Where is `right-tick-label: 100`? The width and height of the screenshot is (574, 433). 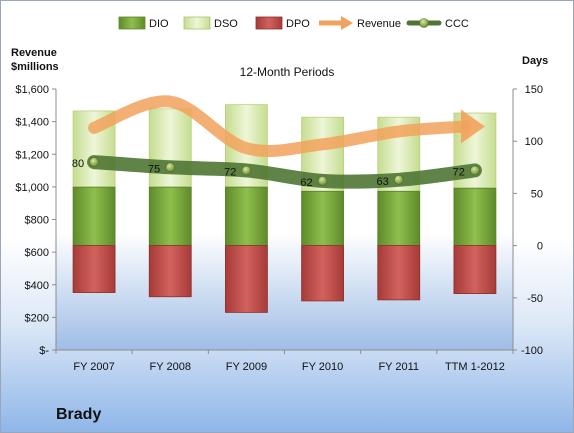
right-tick-label: 100 is located at coordinates (534, 142).